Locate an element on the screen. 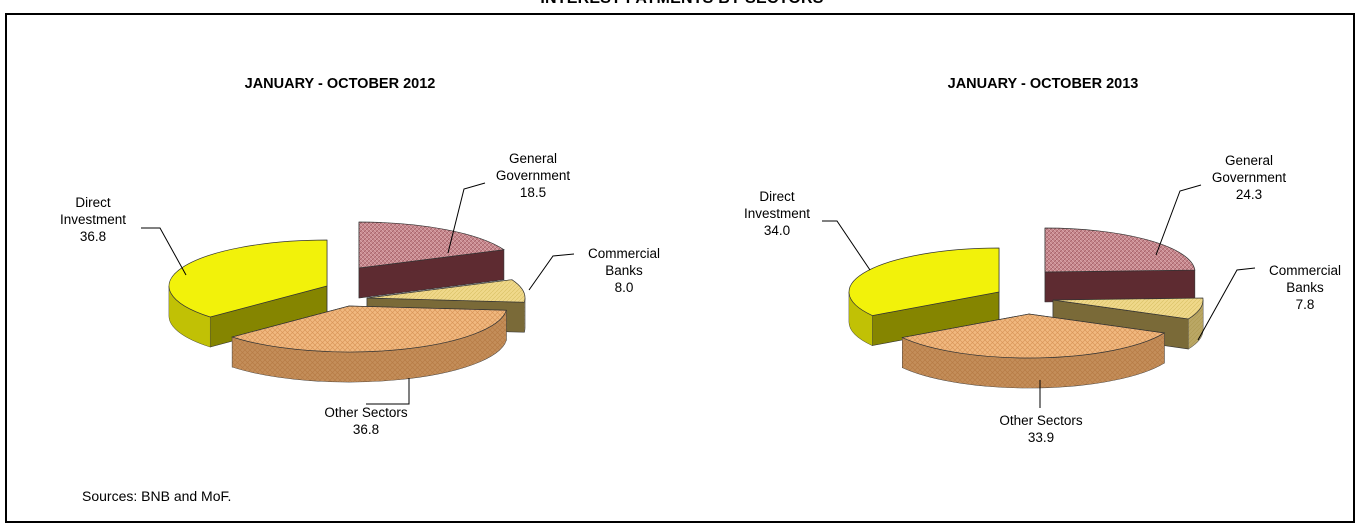  chart-title: JANUARY - OCTOBER 2013 is located at coordinates (1043, 84).